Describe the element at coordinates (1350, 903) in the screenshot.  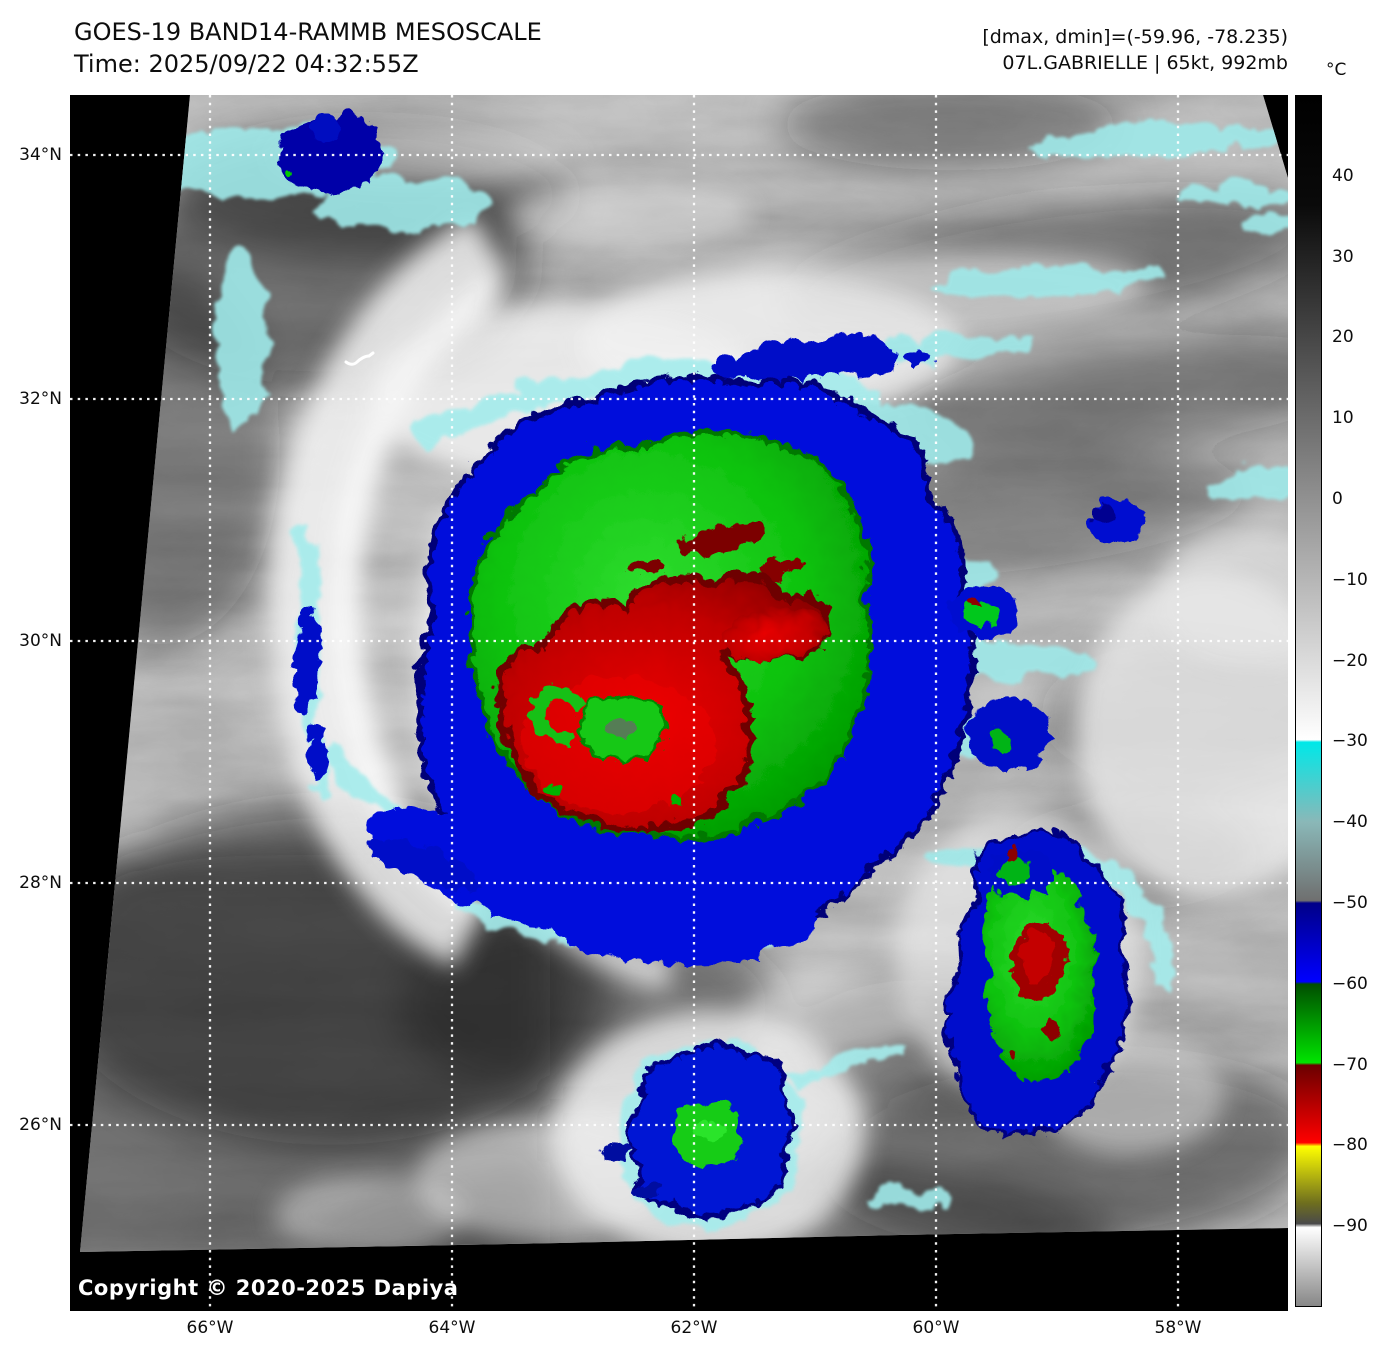
I see `colorbar-tick-label: −50` at that location.